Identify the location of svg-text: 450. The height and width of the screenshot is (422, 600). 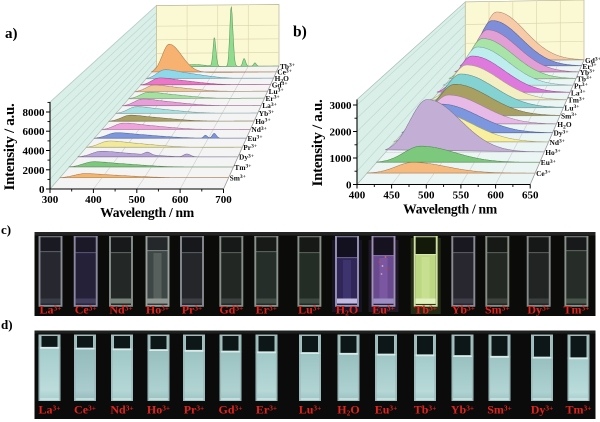
(391, 196).